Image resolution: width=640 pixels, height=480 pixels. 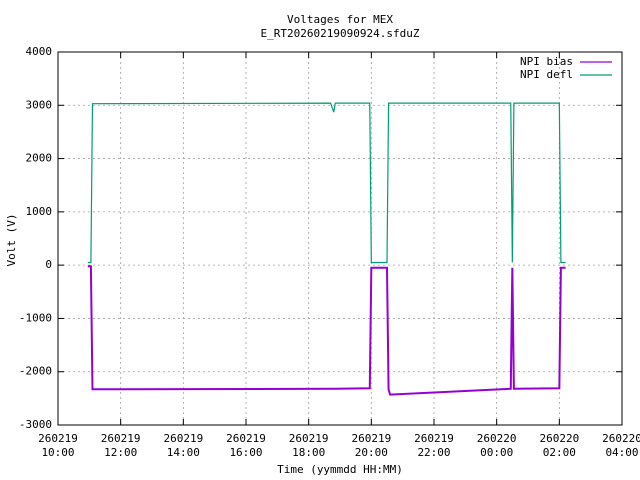 What do you see at coordinates (48, 264) in the screenshot?
I see `y-tick-label: 0` at bounding box center [48, 264].